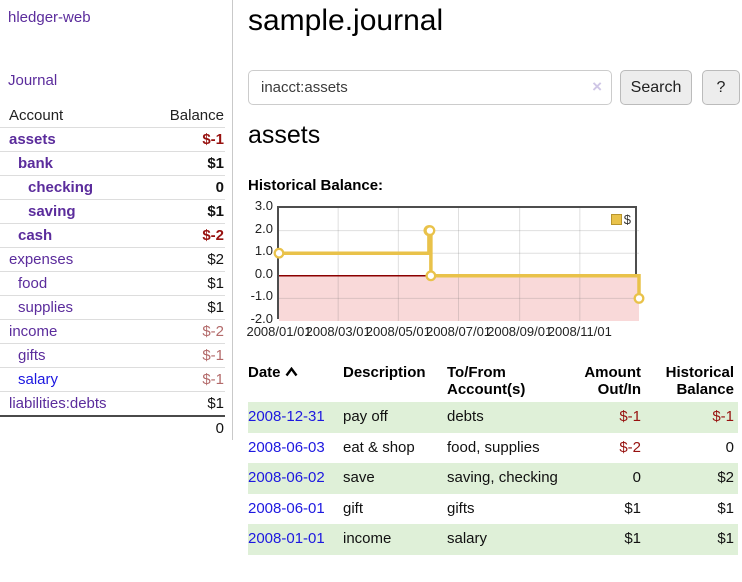 The height and width of the screenshot is (582, 742). What do you see at coordinates (493, 539) in the screenshot?
I see `transaction-row: 2008-01-01 income salary $1 $1` at bounding box center [493, 539].